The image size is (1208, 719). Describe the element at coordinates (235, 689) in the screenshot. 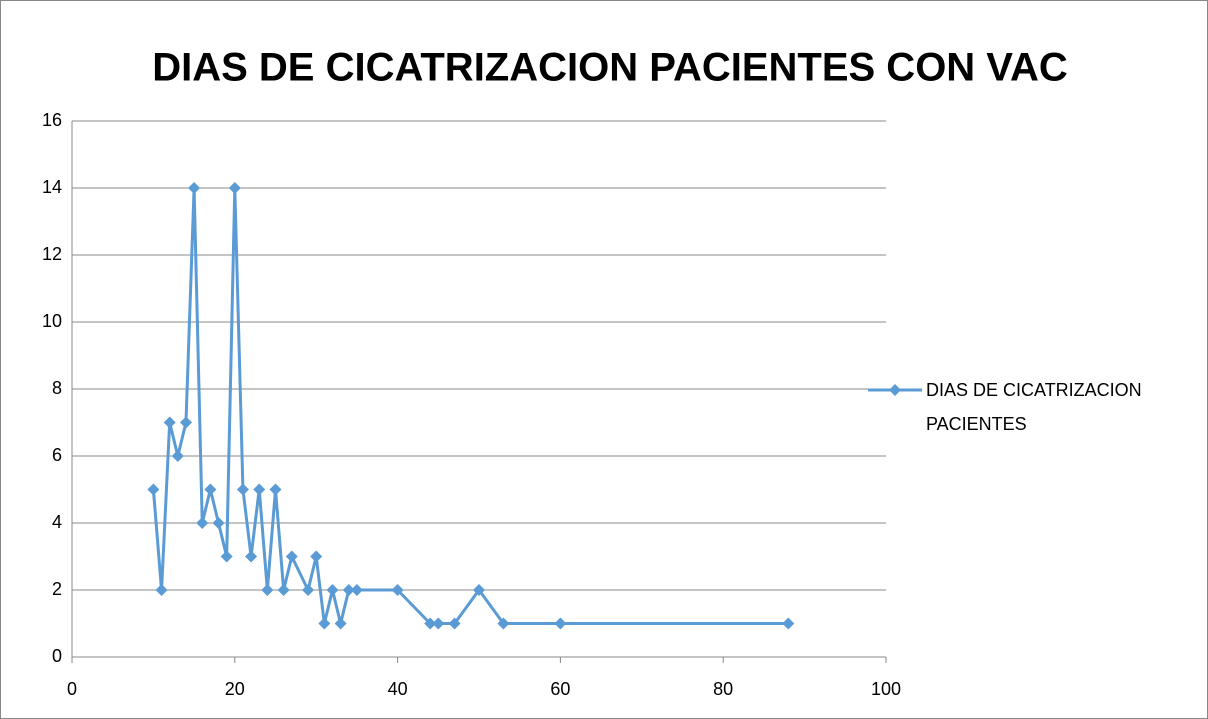

I see `x-tick-label: 20` at that location.